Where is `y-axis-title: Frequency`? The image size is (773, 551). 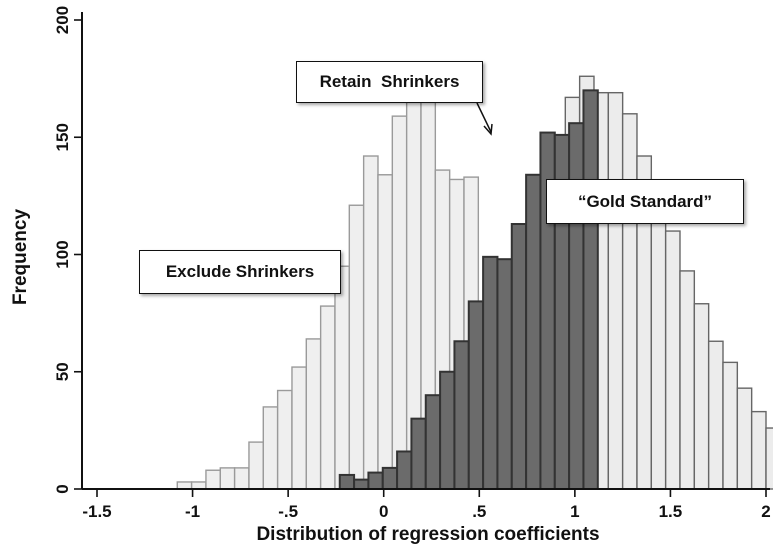 y-axis-title: Frequency is located at coordinates (20, 257).